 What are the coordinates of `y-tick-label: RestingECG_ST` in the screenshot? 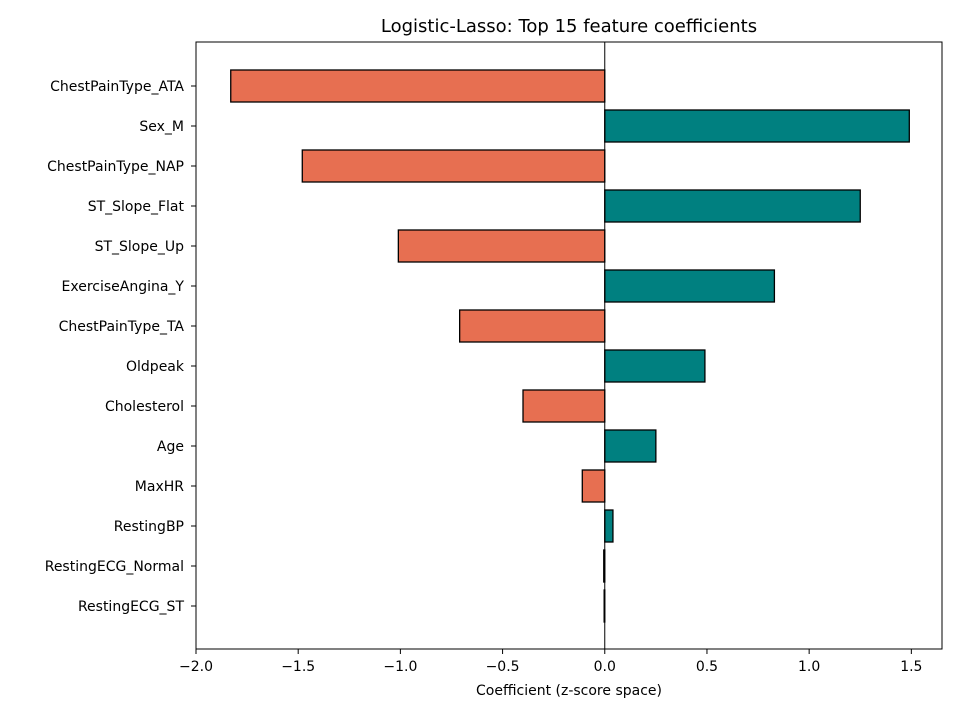 It's located at (131, 607).